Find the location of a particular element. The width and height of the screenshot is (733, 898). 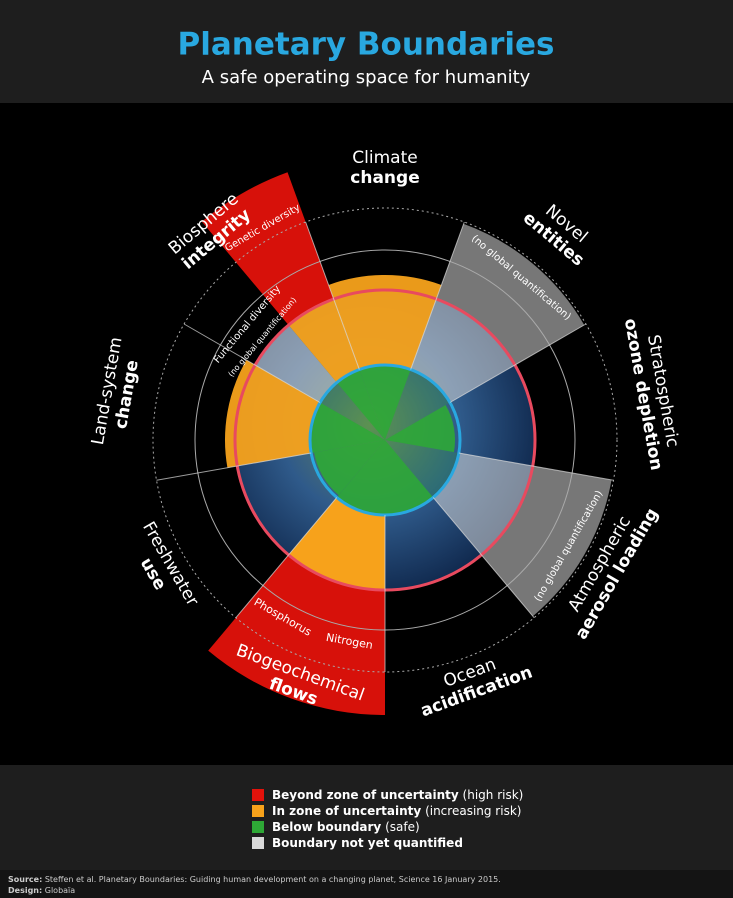

legend-text: (high risk) is located at coordinates (493, 795).